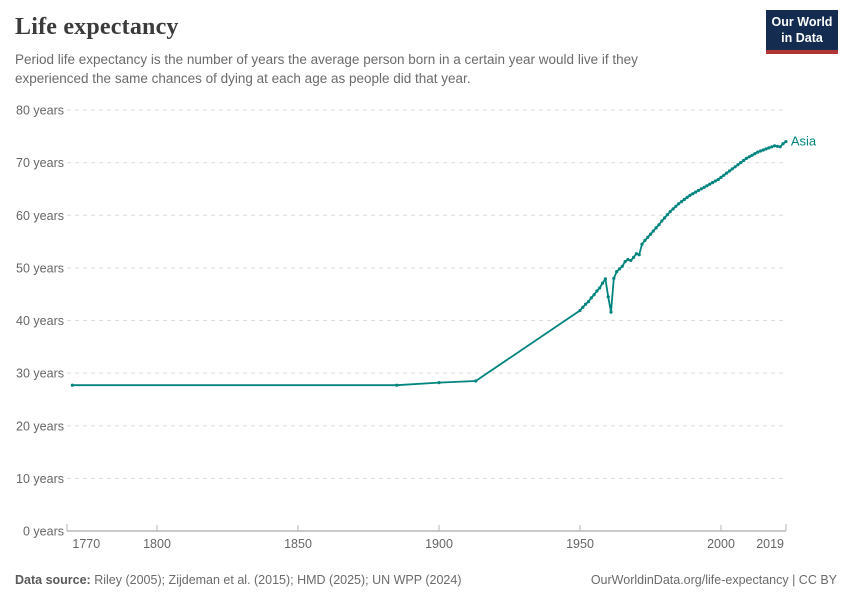 The height and width of the screenshot is (600, 850). I want to click on owid-logo: Our World in Data, so click(802, 32).